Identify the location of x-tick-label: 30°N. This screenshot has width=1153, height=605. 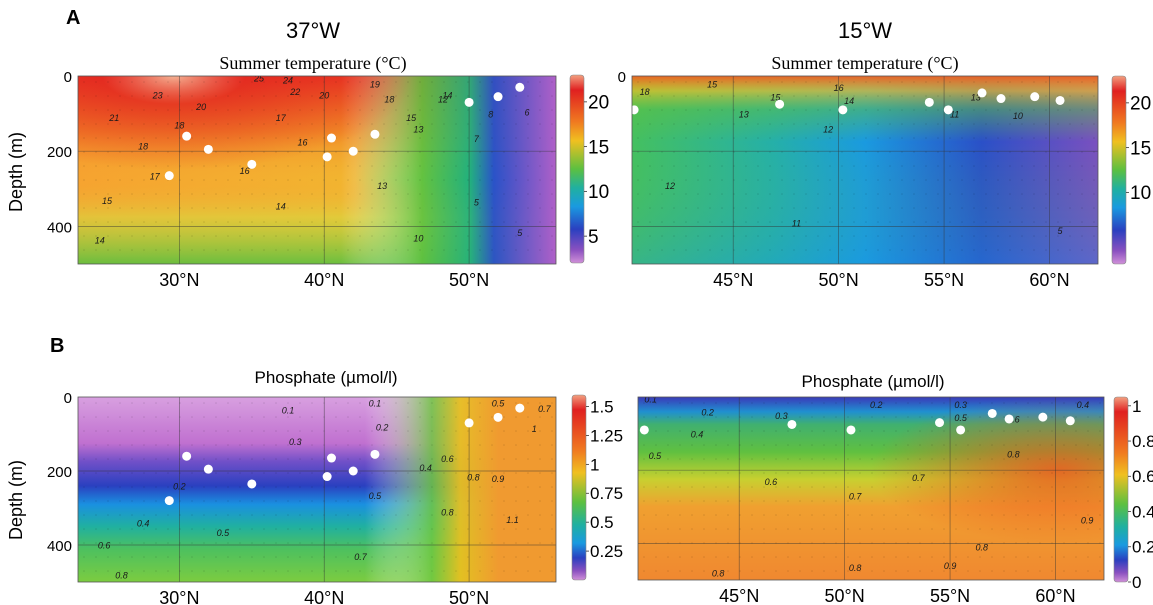
(179, 280).